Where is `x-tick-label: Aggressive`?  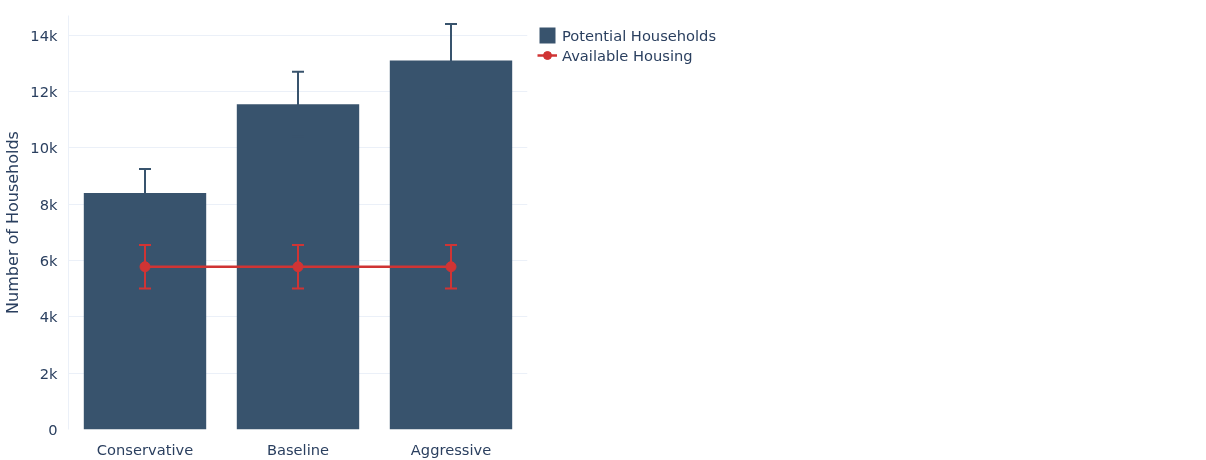
x-tick-label: Aggressive is located at coordinates (451, 449).